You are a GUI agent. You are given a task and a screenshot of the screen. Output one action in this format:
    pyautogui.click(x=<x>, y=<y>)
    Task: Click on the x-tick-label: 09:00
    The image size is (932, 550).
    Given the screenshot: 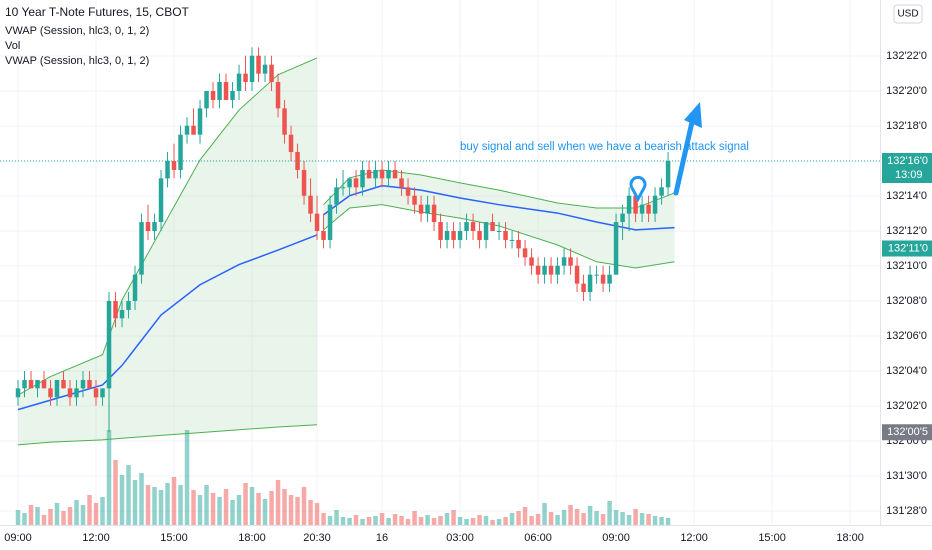 What is the action you would take?
    pyautogui.click(x=18, y=538)
    